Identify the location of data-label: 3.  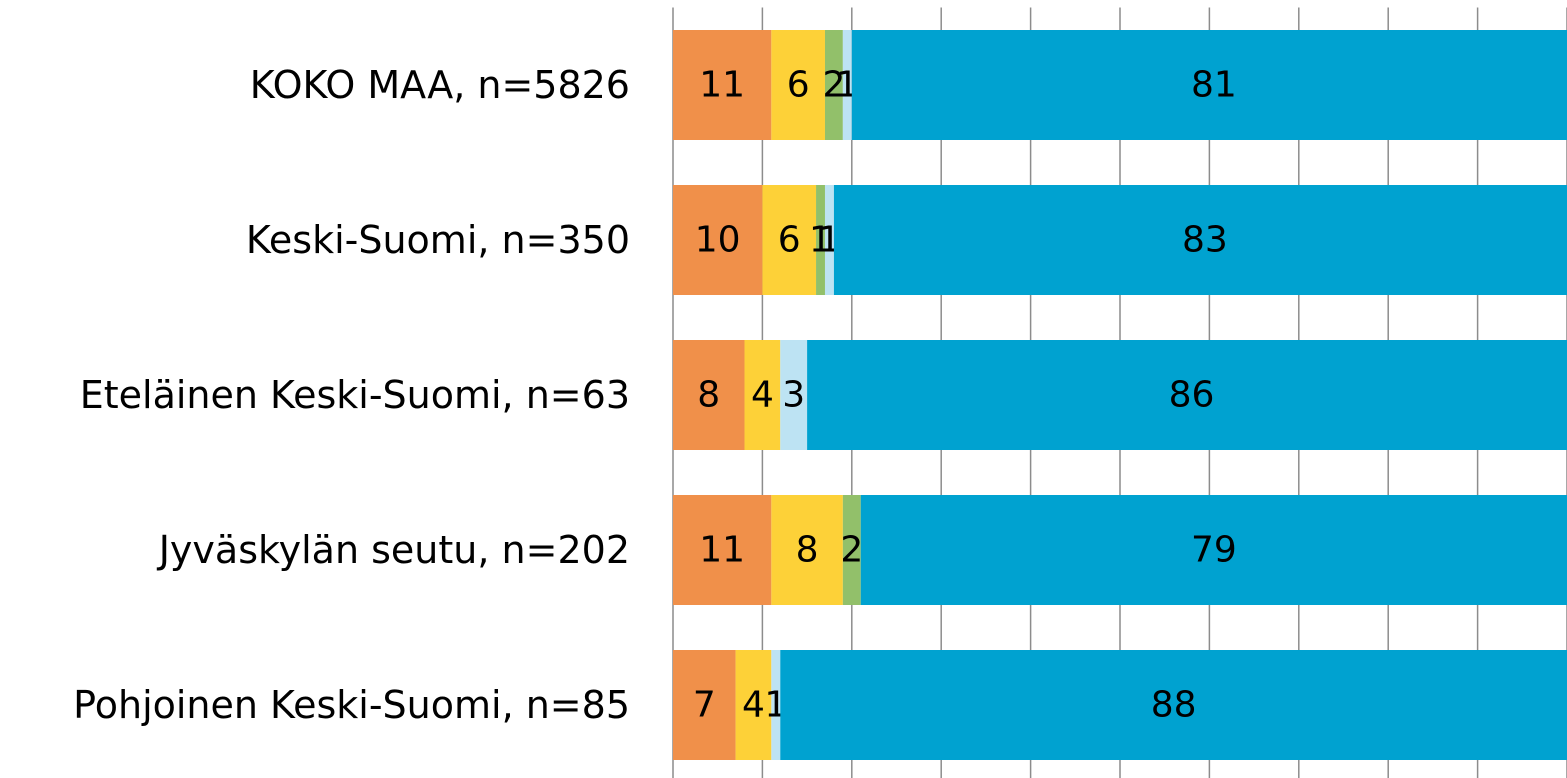
(793, 395).